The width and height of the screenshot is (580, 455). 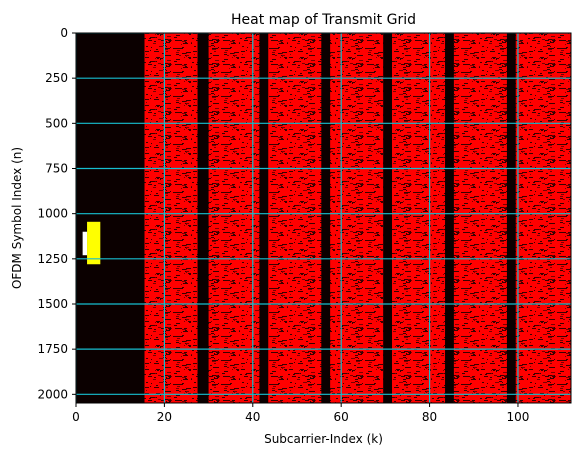 I want to click on chart-title: Heat map of Transmit Grid, so click(x=323, y=20).